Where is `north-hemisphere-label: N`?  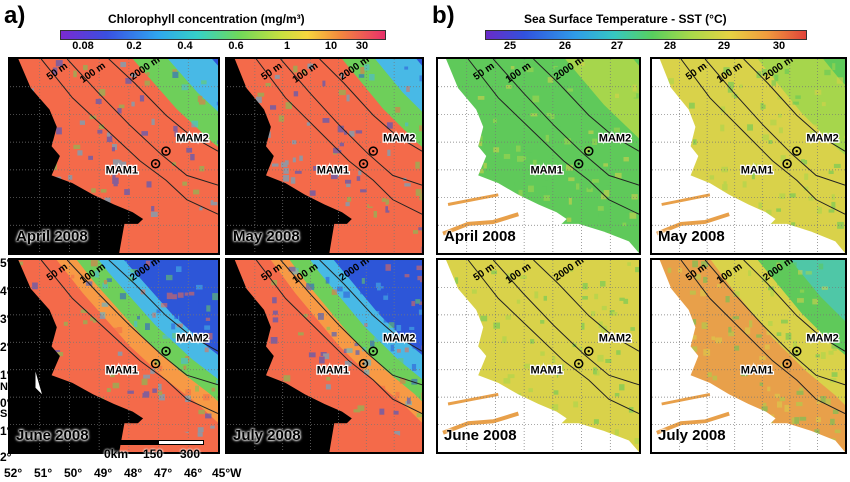 north-hemisphere-label: N is located at coordinates (4, 387).